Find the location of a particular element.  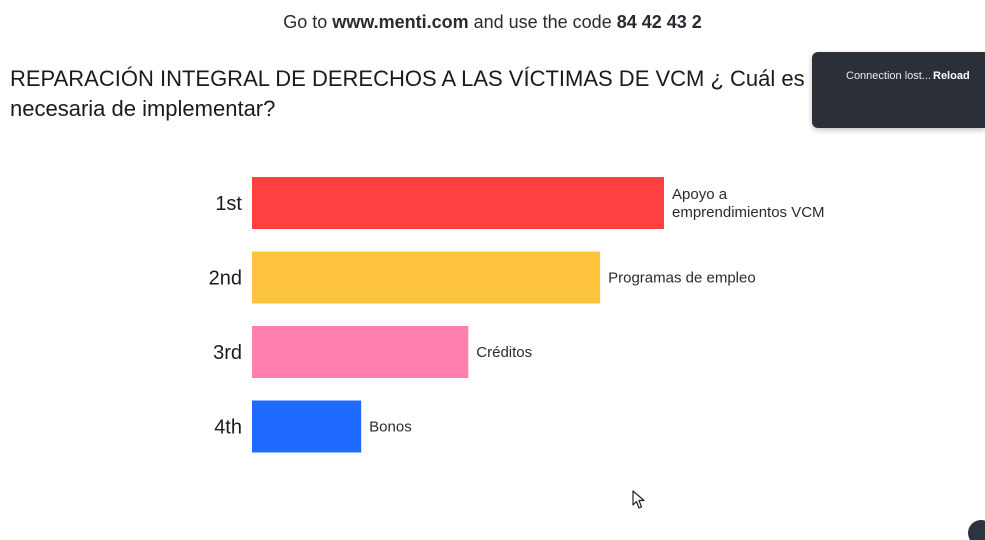

bar-label-4: Bonos is located at coordinates (390, 427).